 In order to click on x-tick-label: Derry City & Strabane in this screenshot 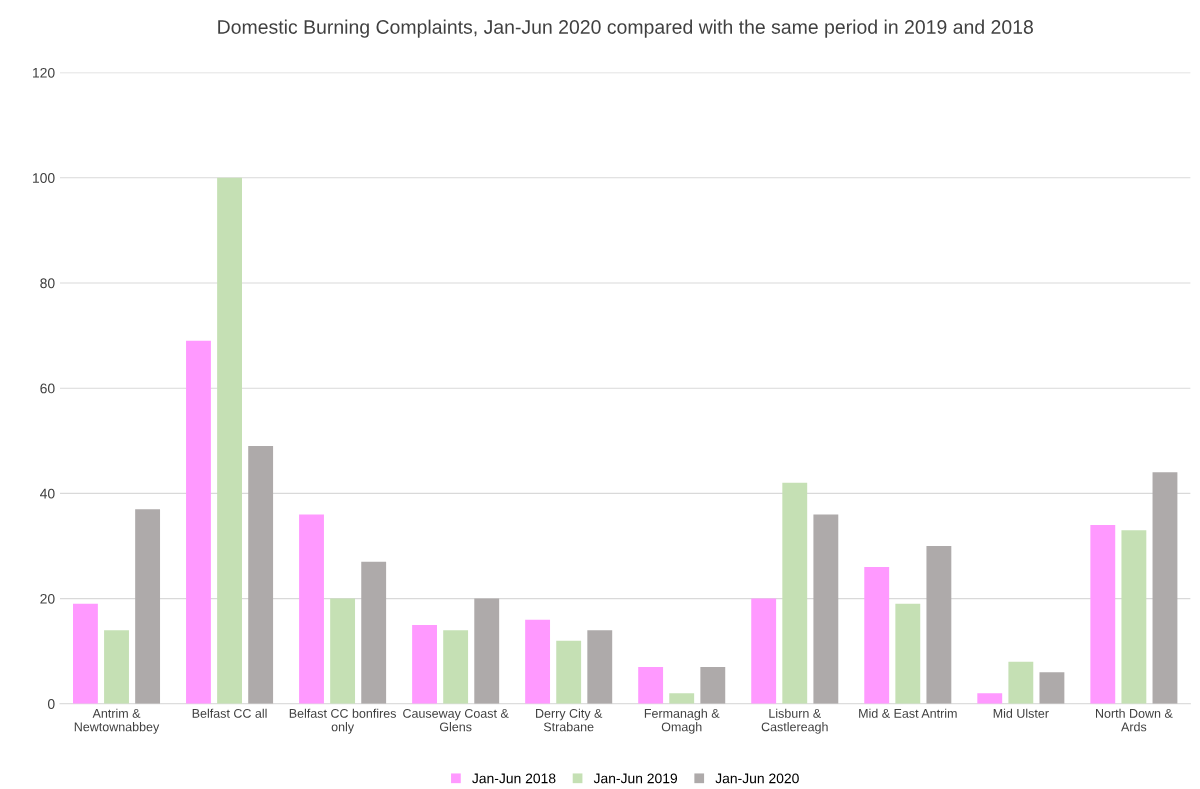, I will do `click(569, 720)`.